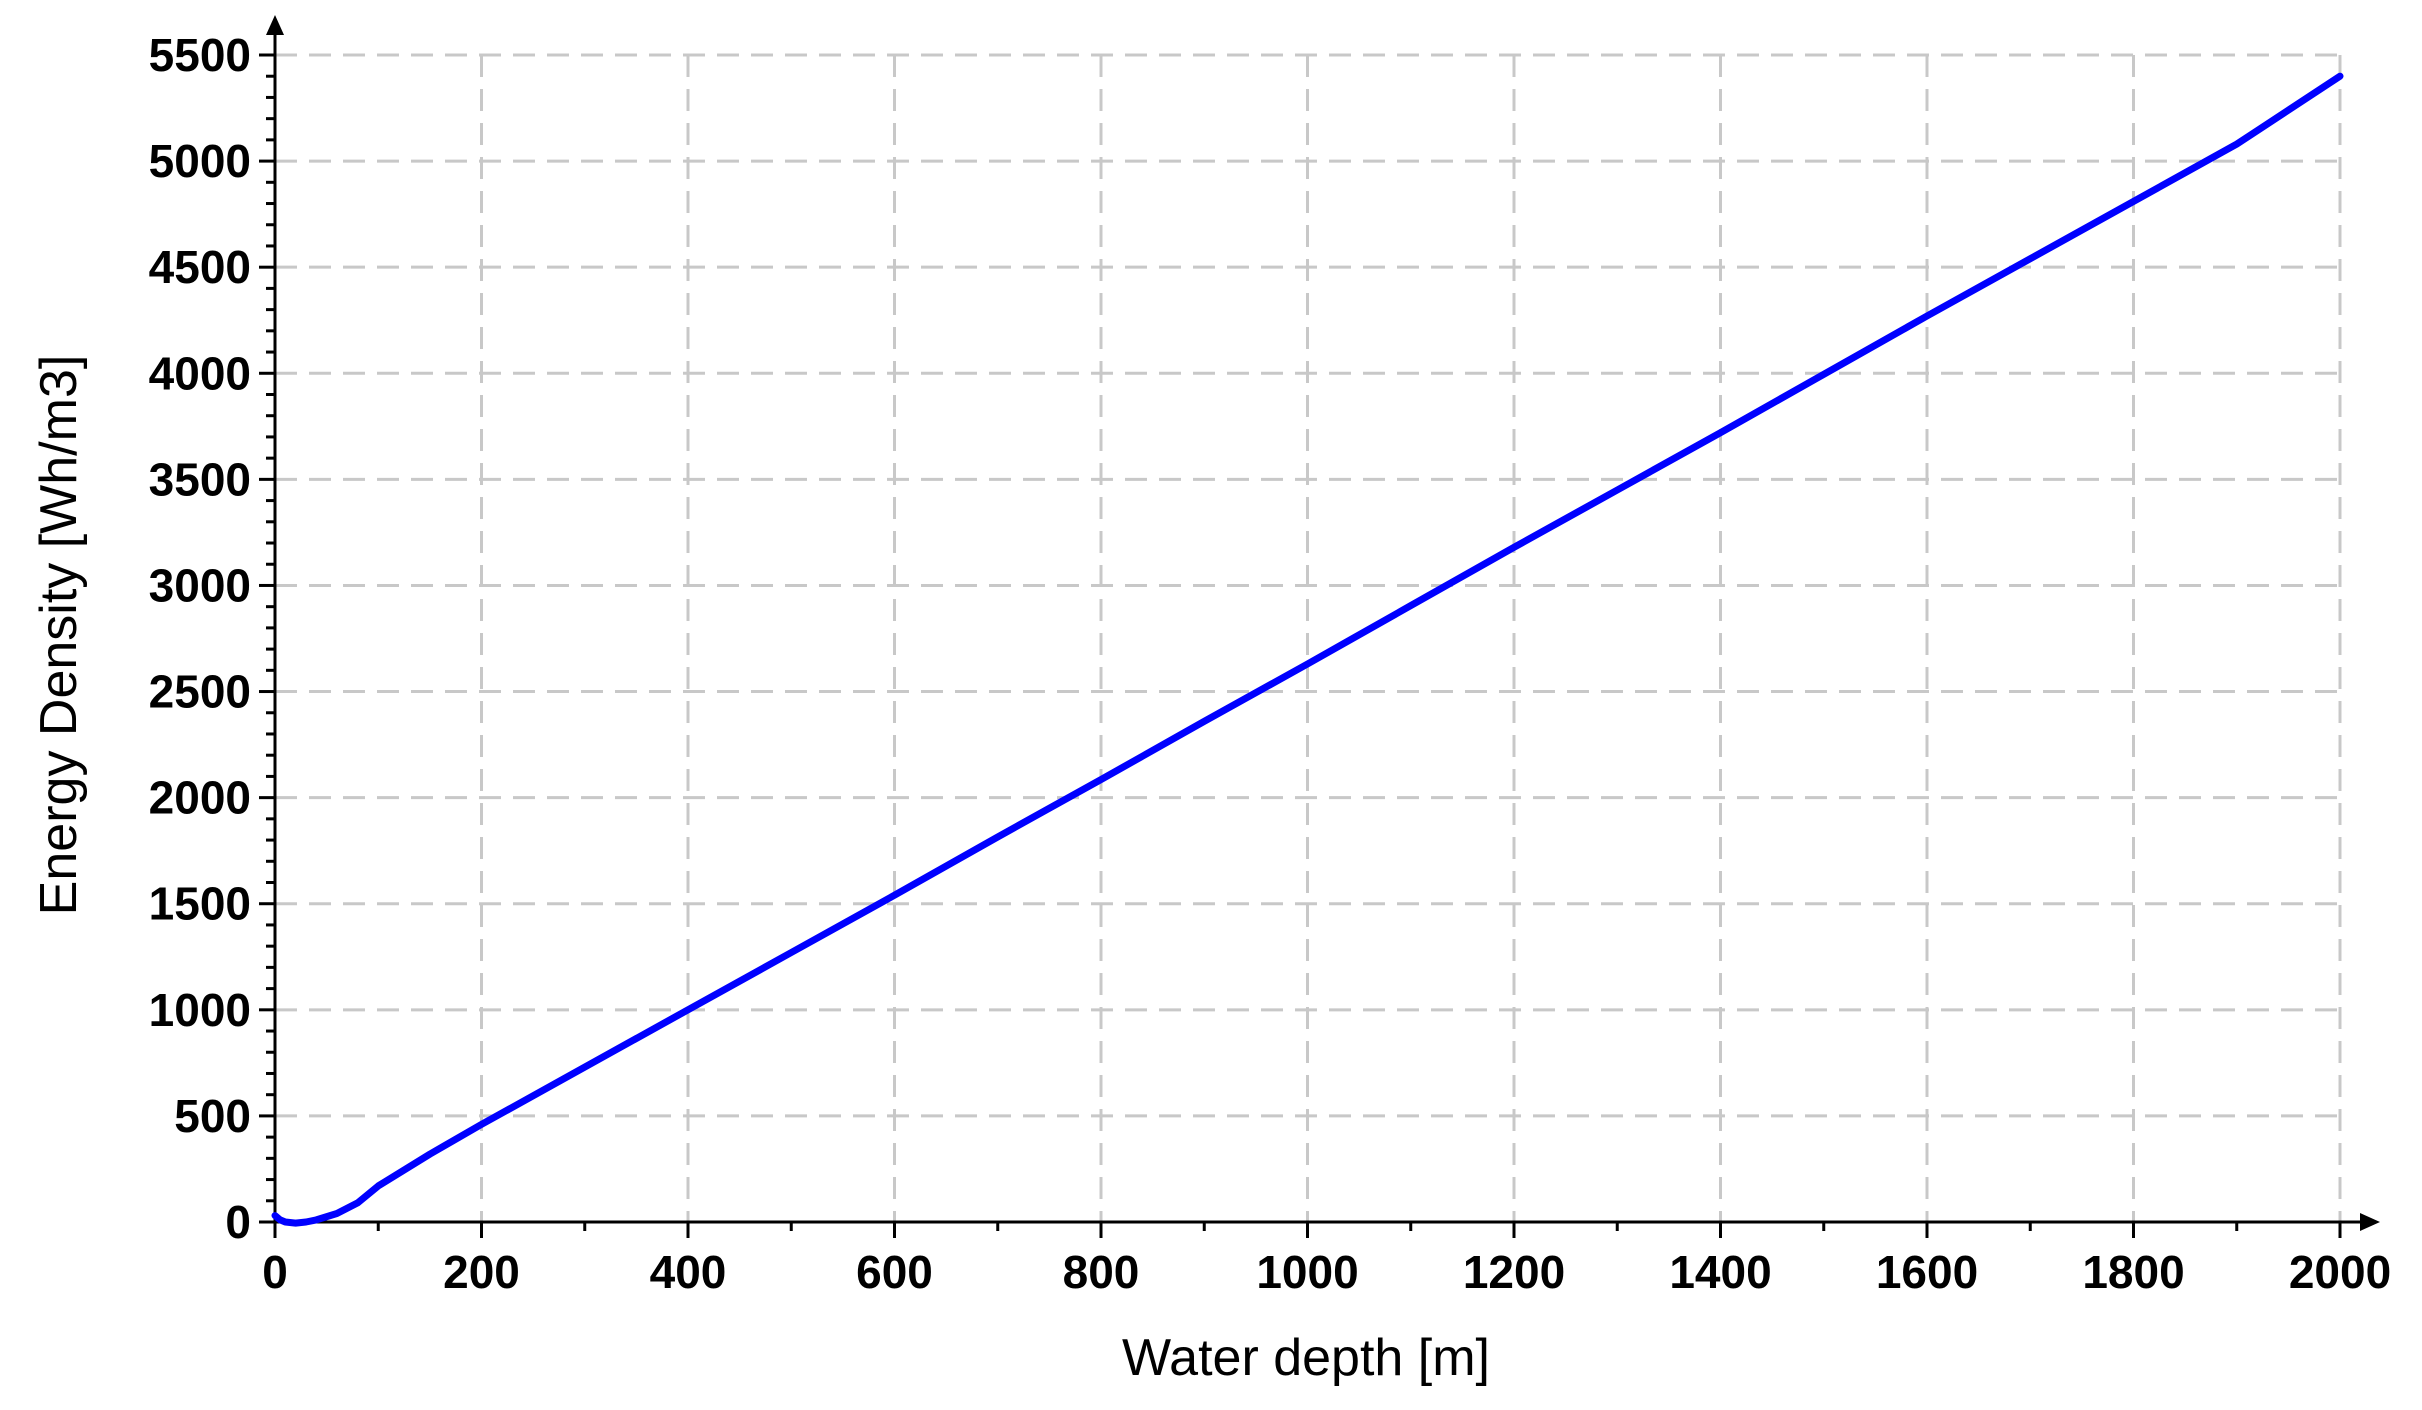  Describe the element at coordinates (1306, 1358) in the screenshot. I see `x-axis-title: Water depth [m]` at that location.